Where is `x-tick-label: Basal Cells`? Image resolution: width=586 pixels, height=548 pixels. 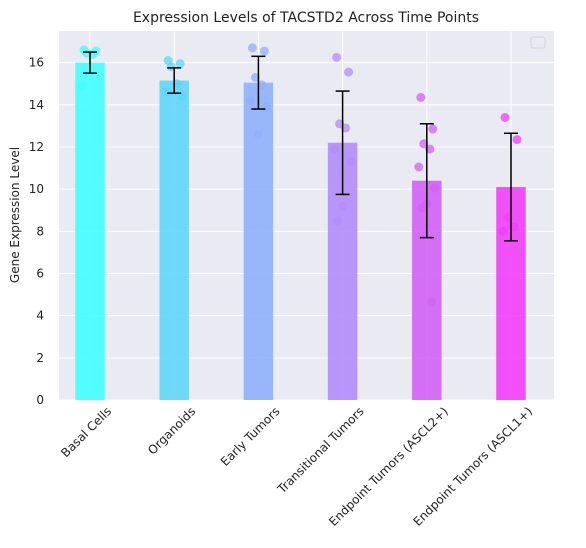
x-tick-label: Basal Cells is located at coordinates (86, 432).